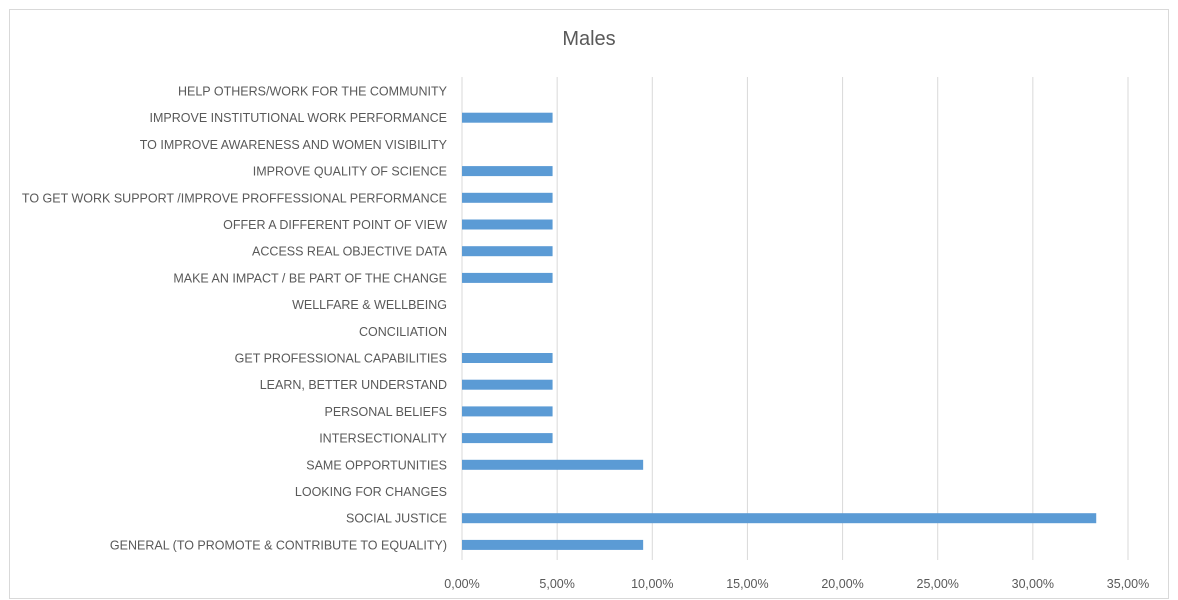 The width and height of the screenshot is (1178, 600). Describe the element at coordinates (353, 385) in the screenshot. I see `category-label: LEARN, BETTER UNDERSTAND` at that location.